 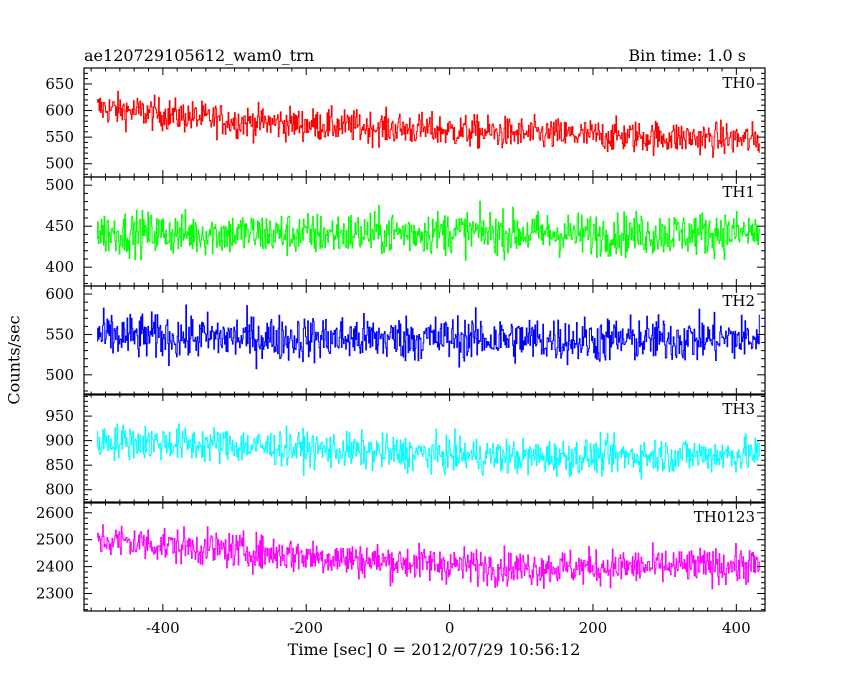 What do you see at coordinates (428, 124) in the screenshot?
I see `series-line-th0` at bounding box center [428, 124].